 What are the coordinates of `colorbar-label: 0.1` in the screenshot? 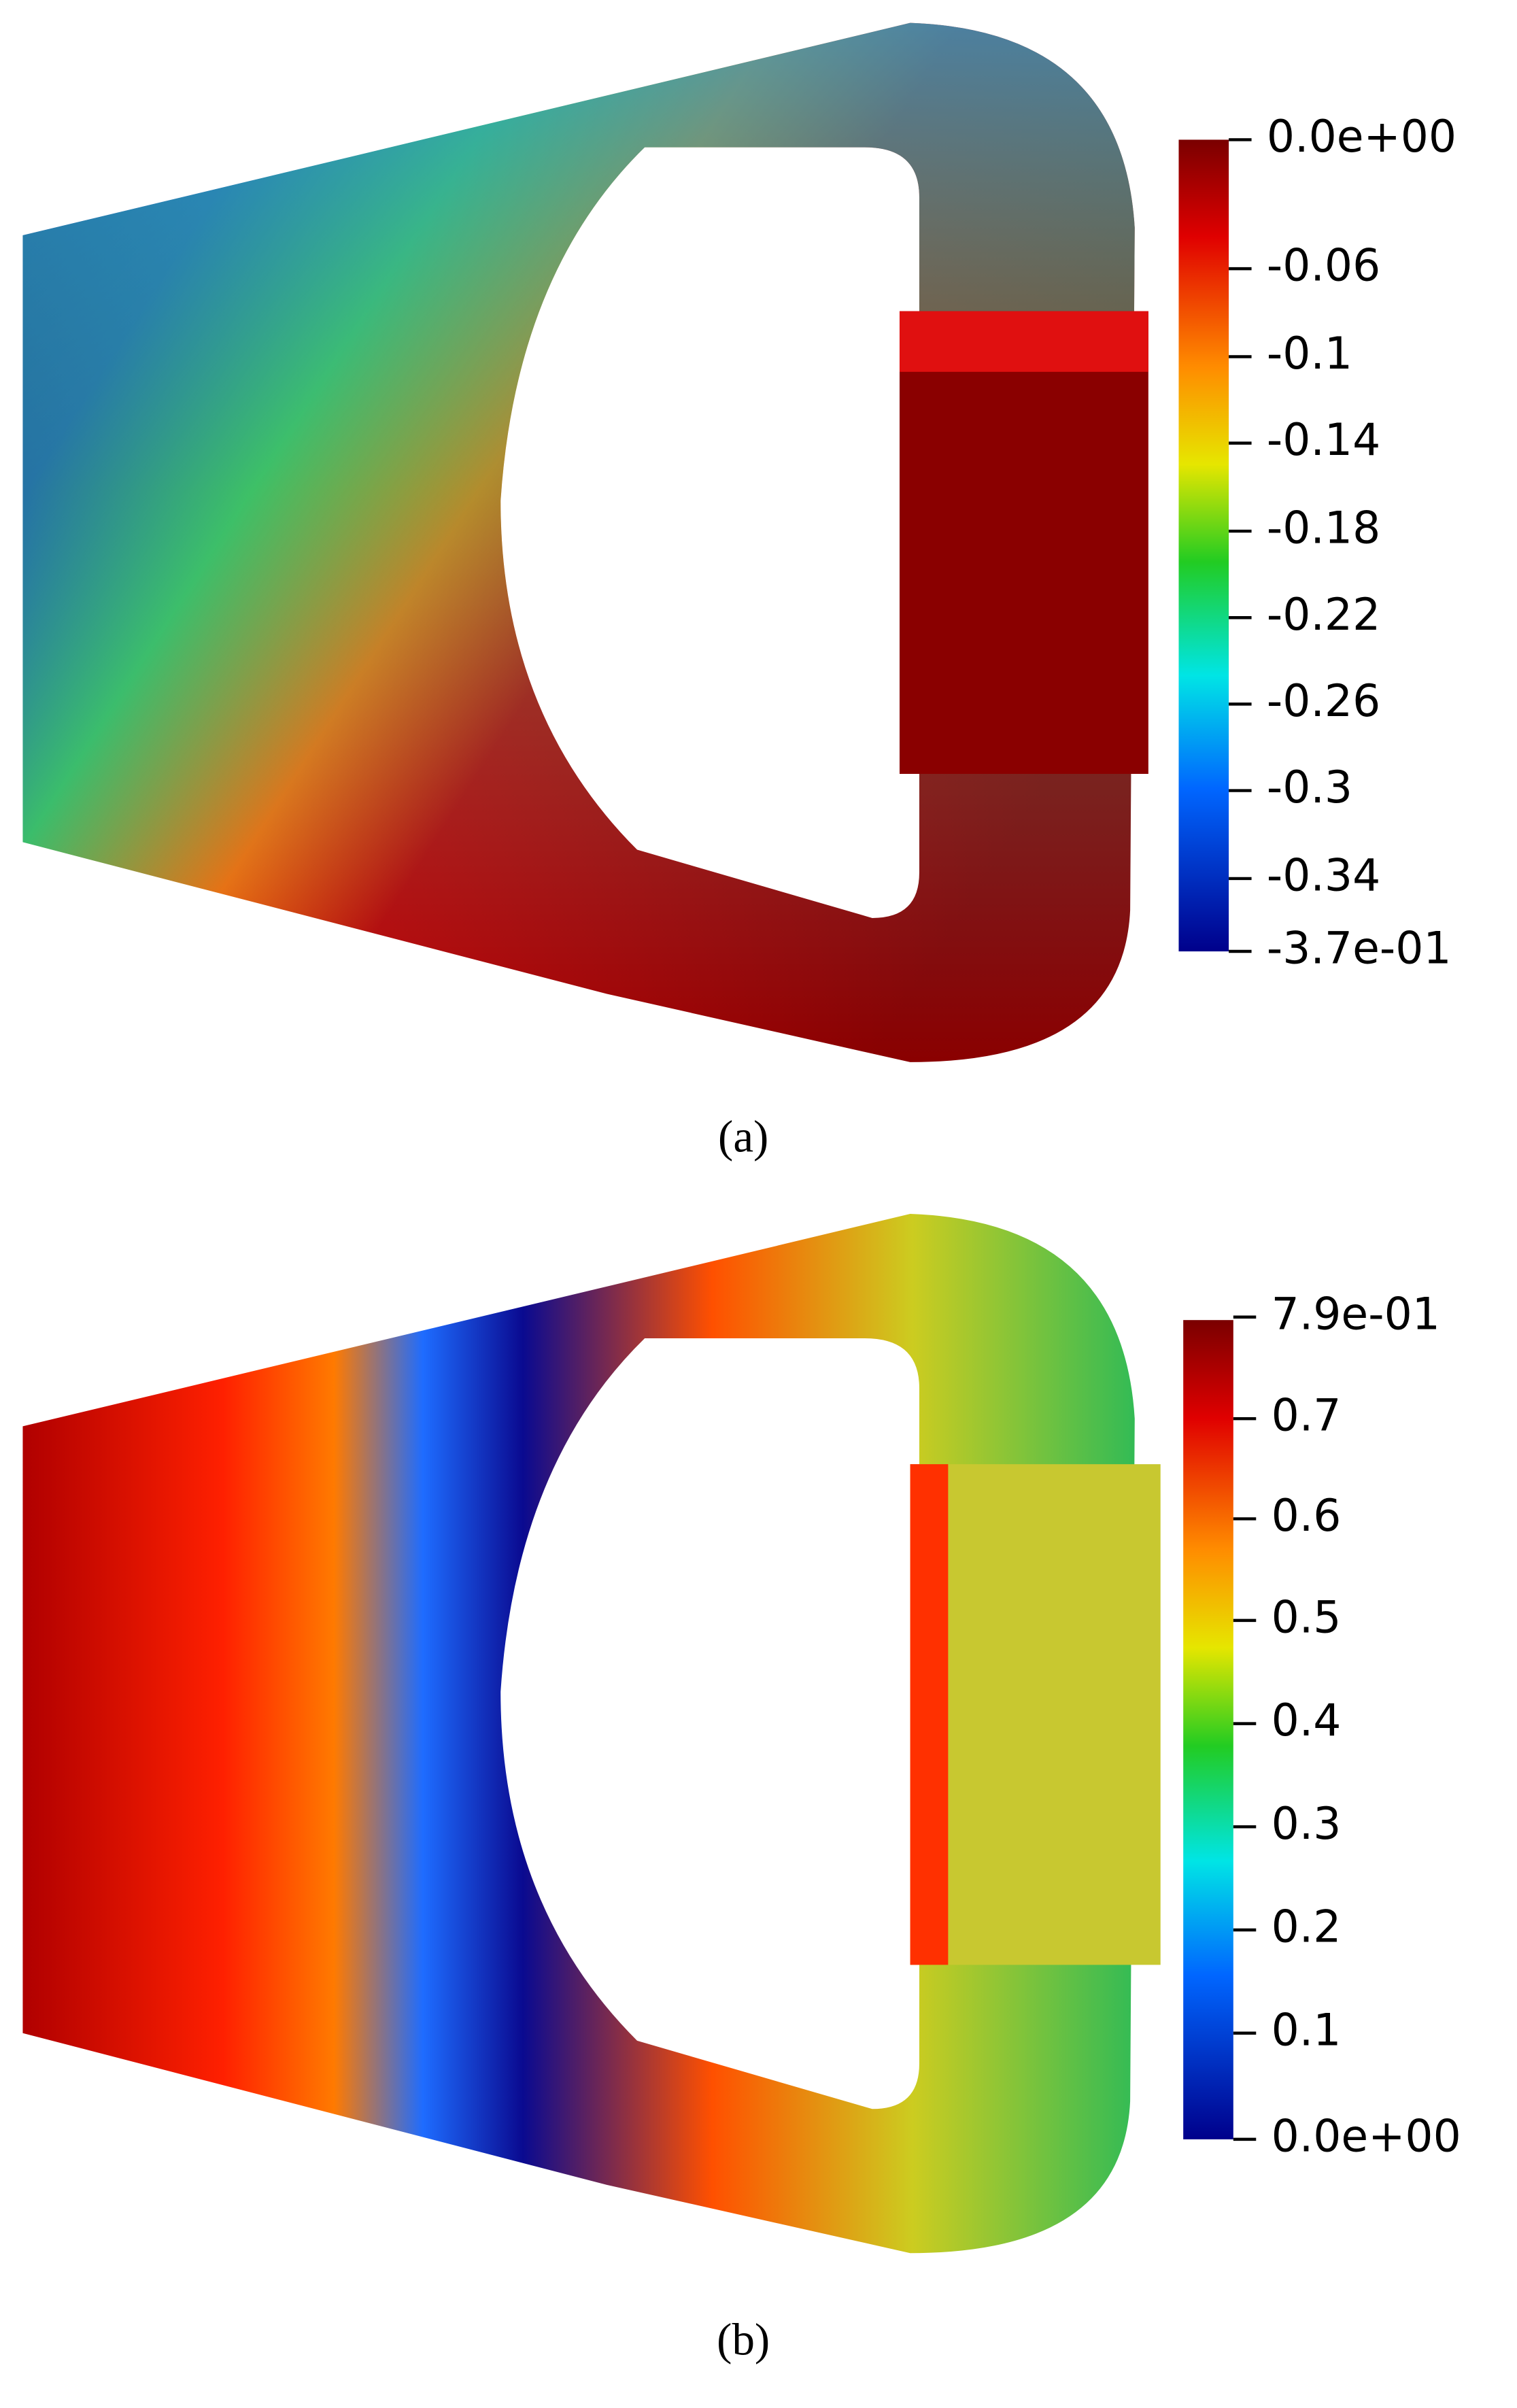 It's located at (1307, 2031).